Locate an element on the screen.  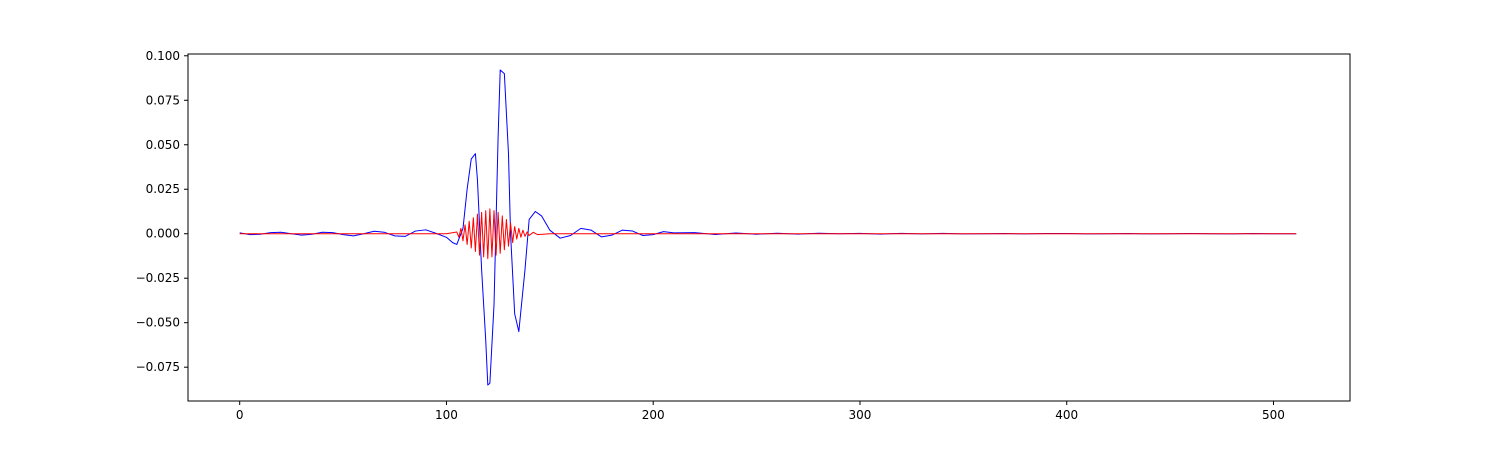
y-tick-label: −0.050 is located at coordinates (158, 323).